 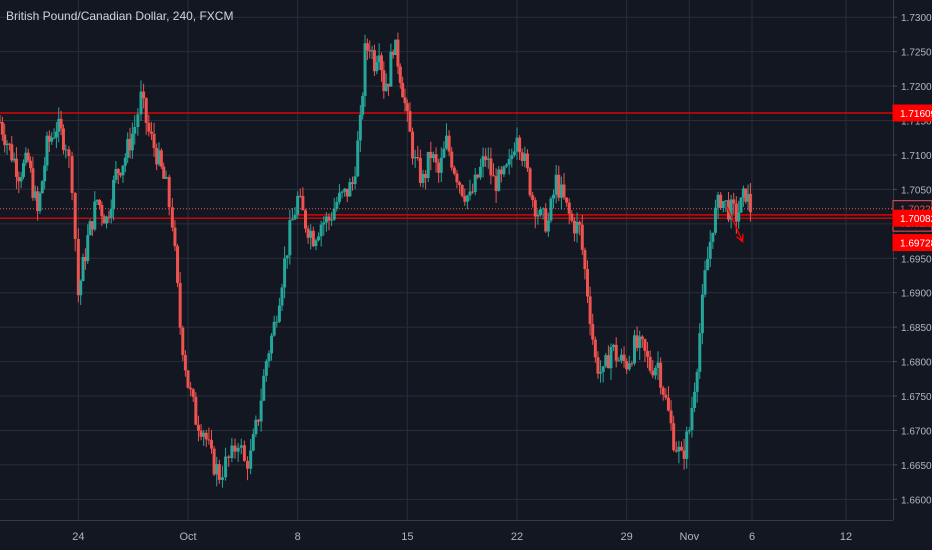 What do you see at coordinates (407, 537) in the screenshot?
I see `time-tick-label: 15` at bounding box center [407, 537].